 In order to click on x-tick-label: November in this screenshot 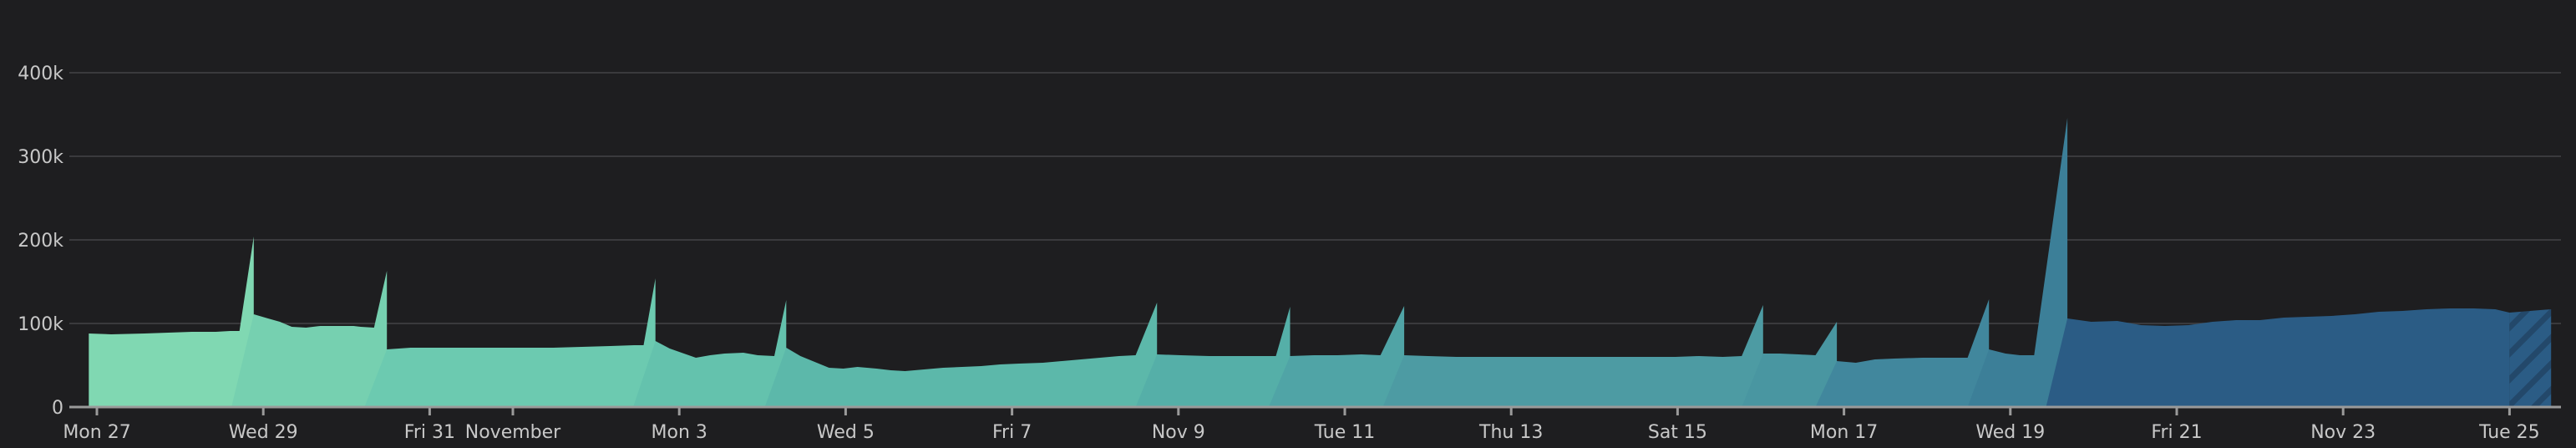, I will do `click(513, 432)`.